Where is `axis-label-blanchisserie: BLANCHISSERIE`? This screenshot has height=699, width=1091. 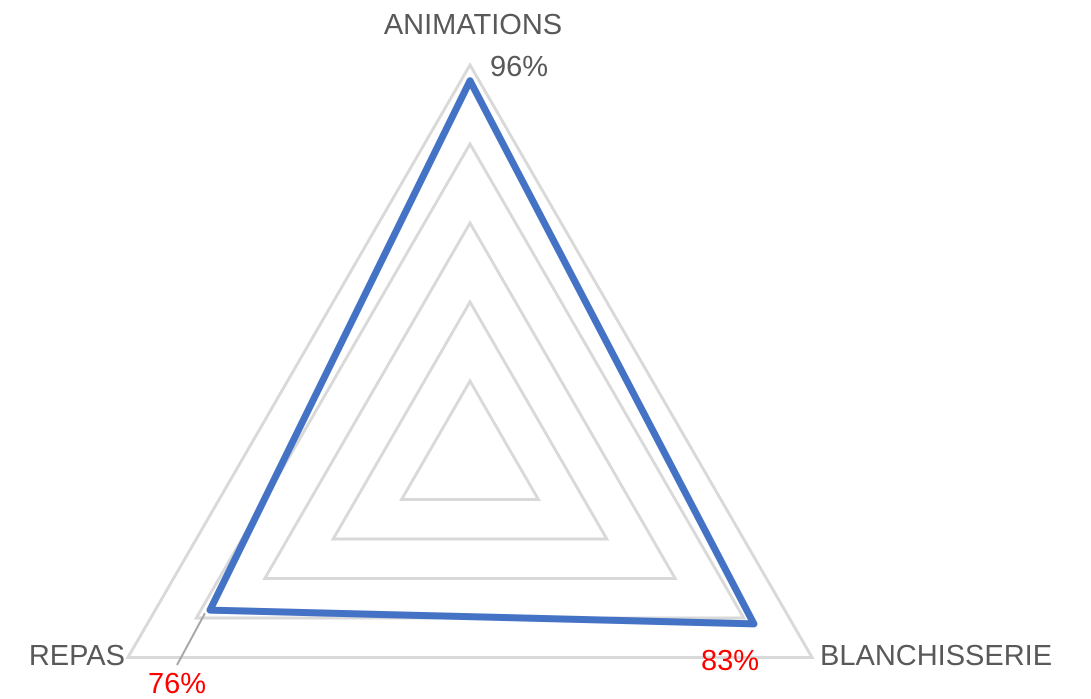
axis-label-blanchisserie: BLANCHISSERIE is located at coordinates (936, 656).